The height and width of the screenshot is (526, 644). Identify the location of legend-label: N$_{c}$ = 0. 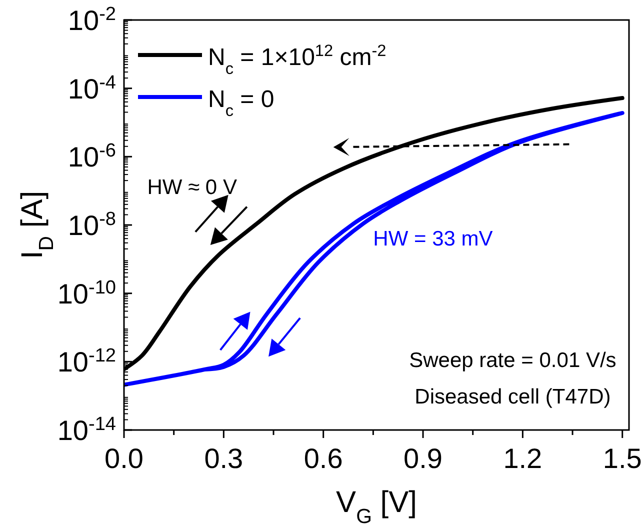
(241, 103).